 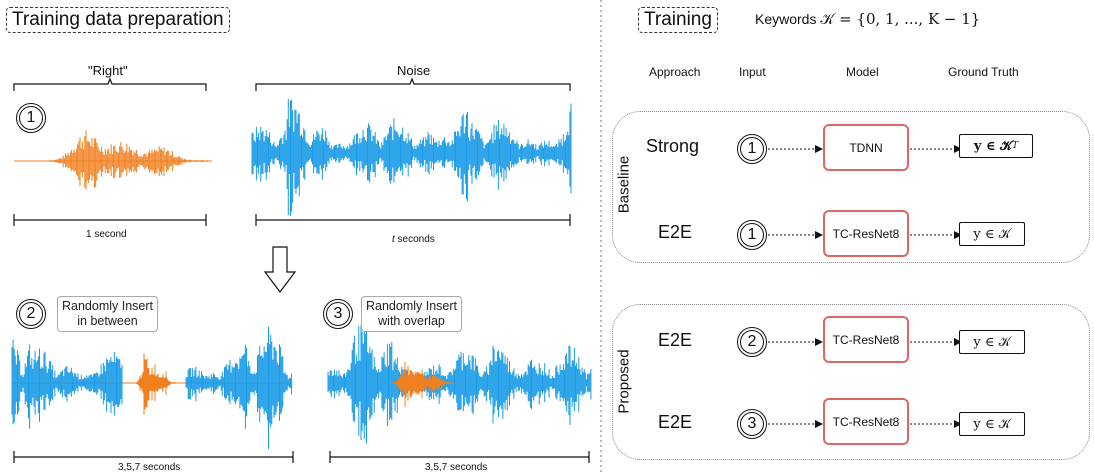 I want to click on baseline-label: Baseline, so click(x=624, y=184).